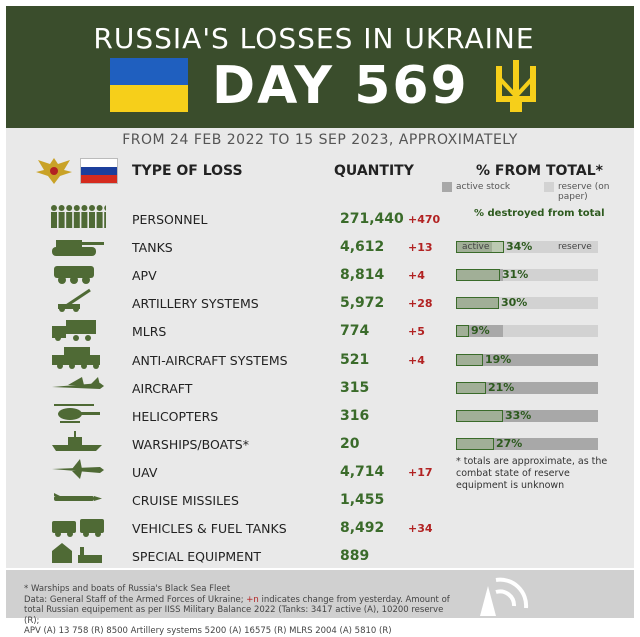 The height and width of the screenshot is (637, 640). What do you see at coordinates (483, 187) in the screenshot?
I see `legend-active-label: active stock` at bounding box center [483, 187].